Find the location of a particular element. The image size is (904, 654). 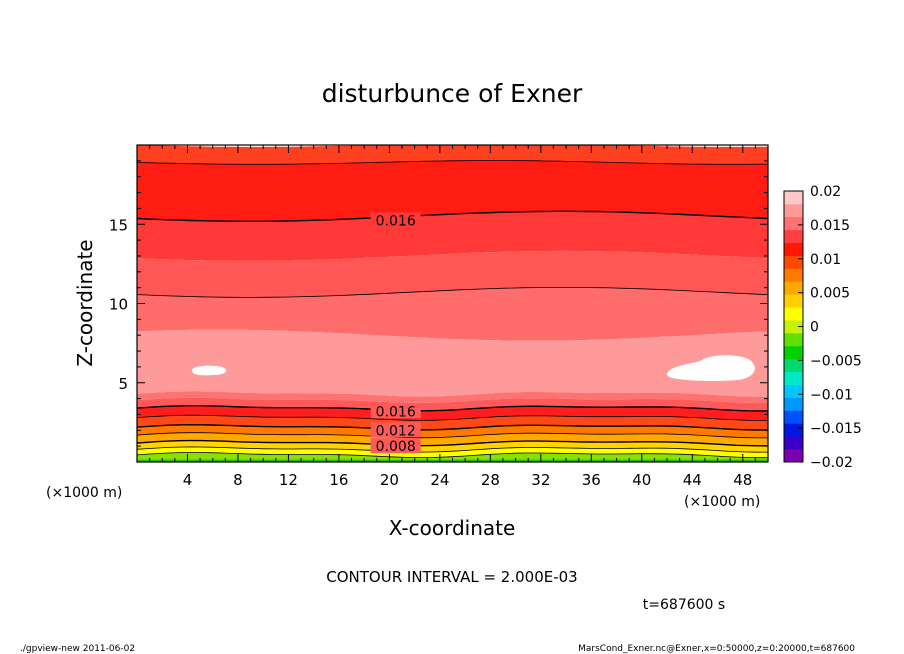

x-tick-label: 20 is located at coordinates (389, 480).